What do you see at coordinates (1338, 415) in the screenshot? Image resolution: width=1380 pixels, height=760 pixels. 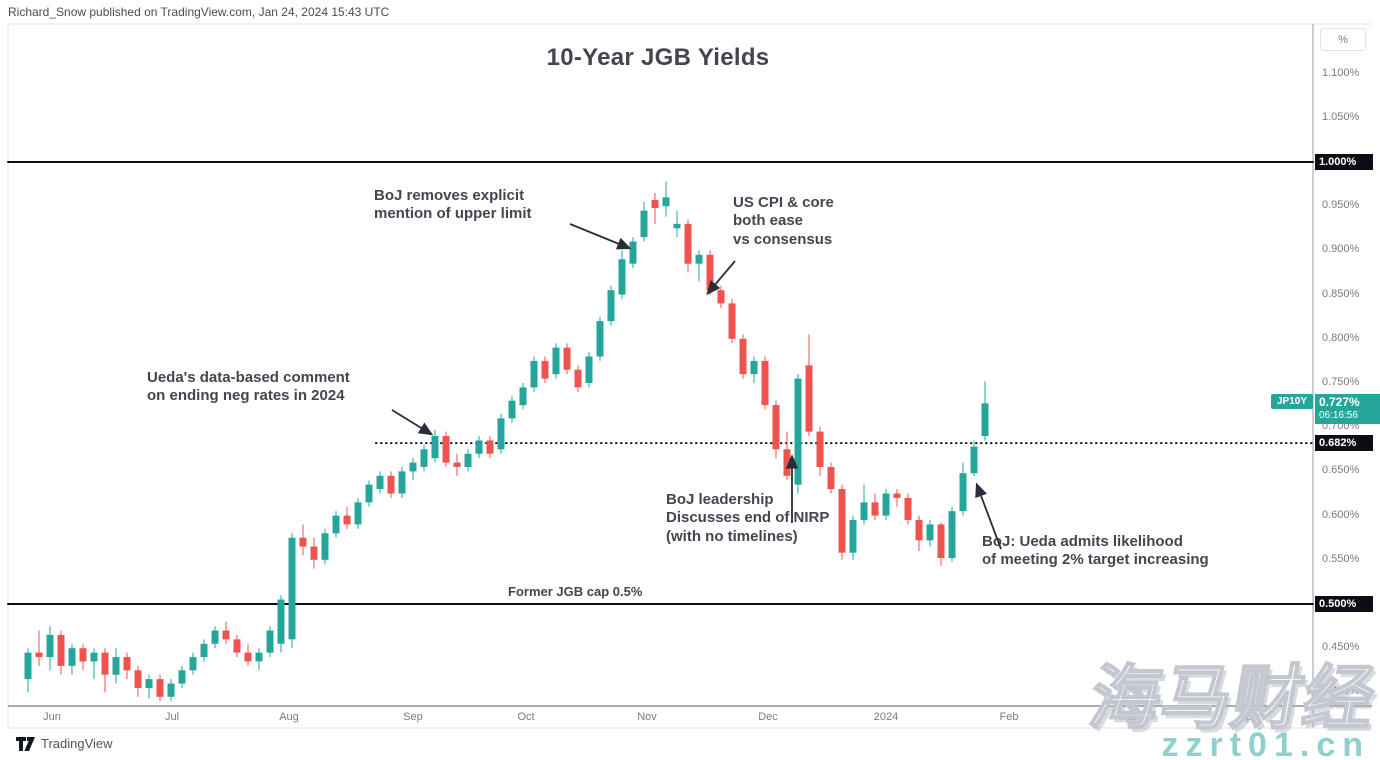 I see `countdown-timer: 06:16:56` at bounding box center [1338, 415].